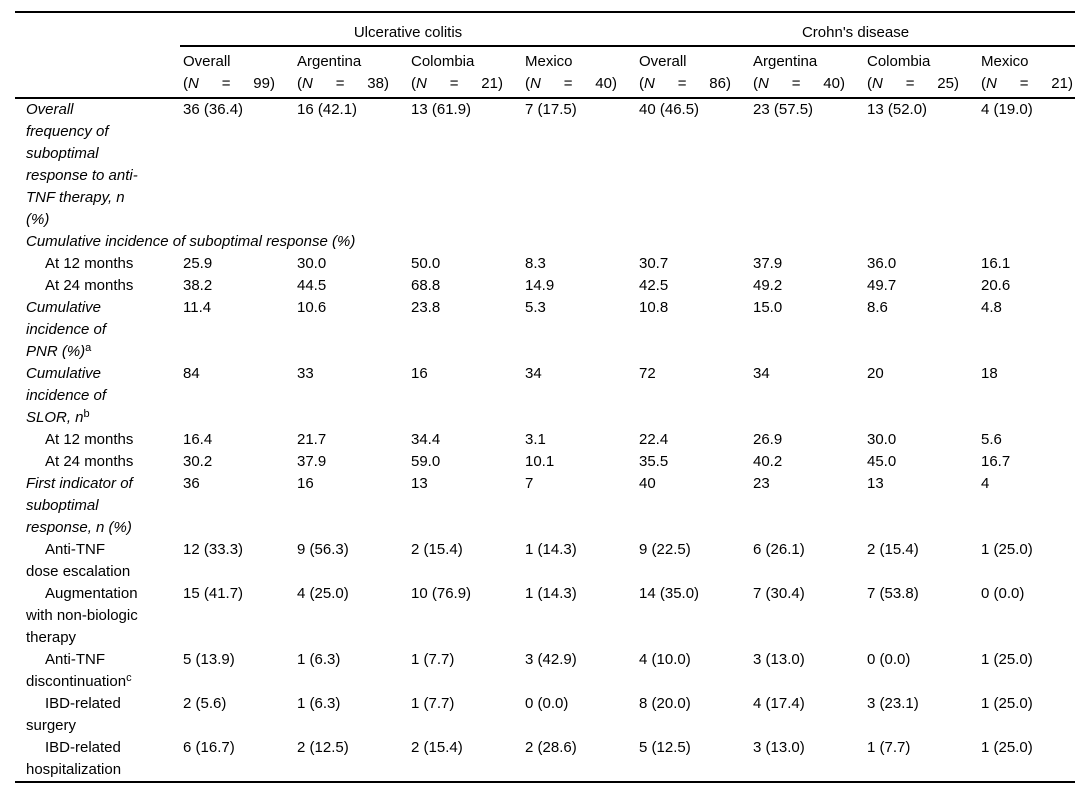  Describe the element at coordinates (685, 83) in the screenshot. I see `column-n-count: (N = 86)` at that location.